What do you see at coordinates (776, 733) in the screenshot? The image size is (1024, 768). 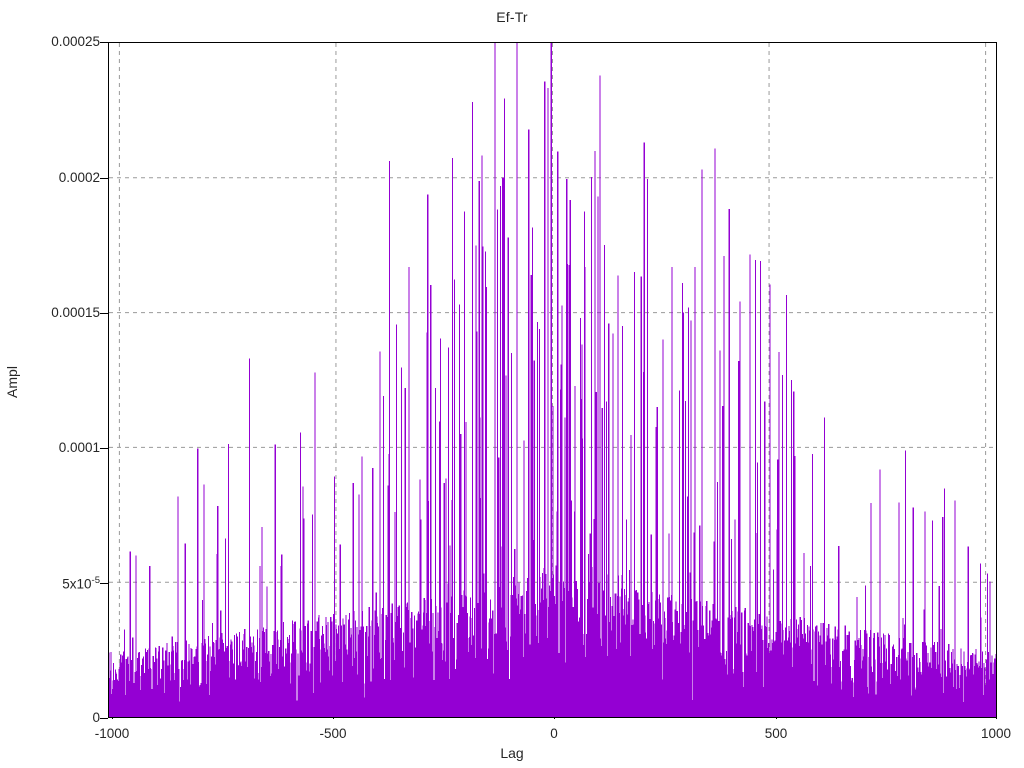 I see `x-tick-label-500: 500` at bounding box center [776, 733].